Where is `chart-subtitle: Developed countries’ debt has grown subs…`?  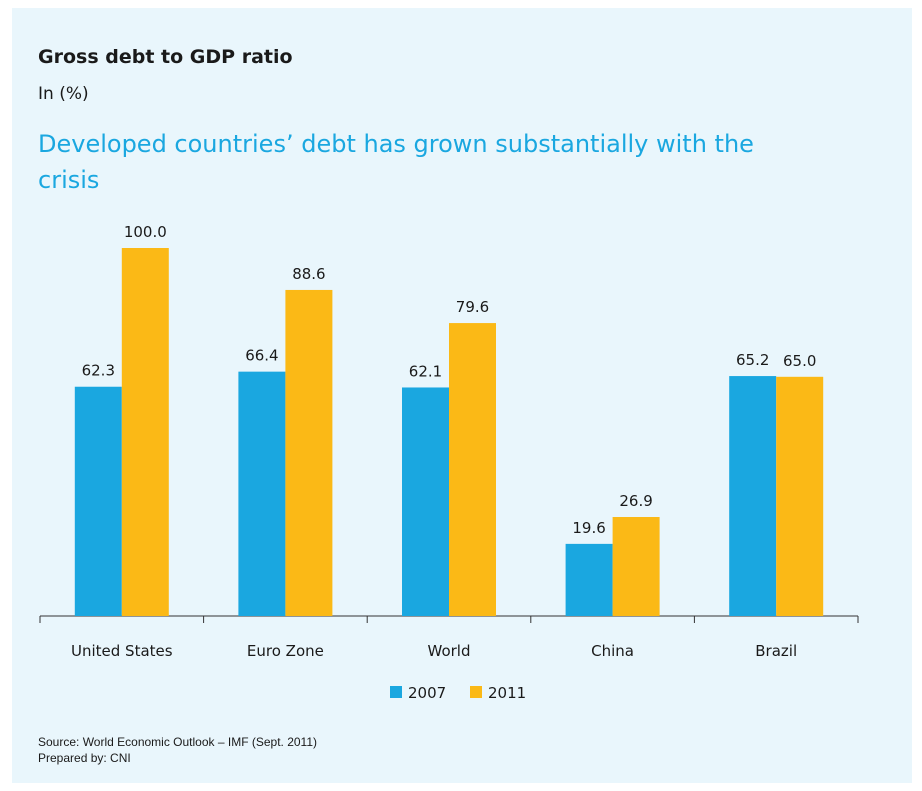
chart-subtitle: Developed countries’ debt has grown subs… is located at coordinates (396, 162).